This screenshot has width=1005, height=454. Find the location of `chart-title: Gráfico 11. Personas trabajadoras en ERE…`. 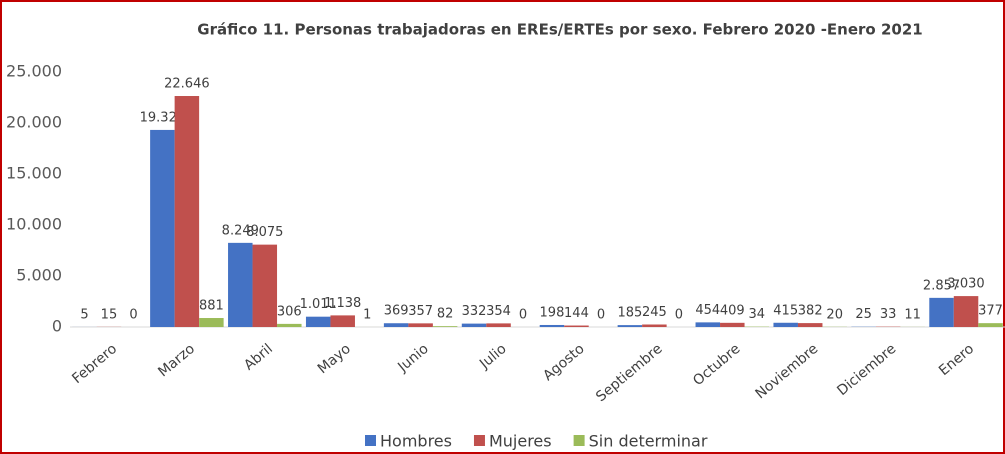

chart-title: Gráfico 11. Personas trabajadoras en ERE… is located at coordinates (559, 30).